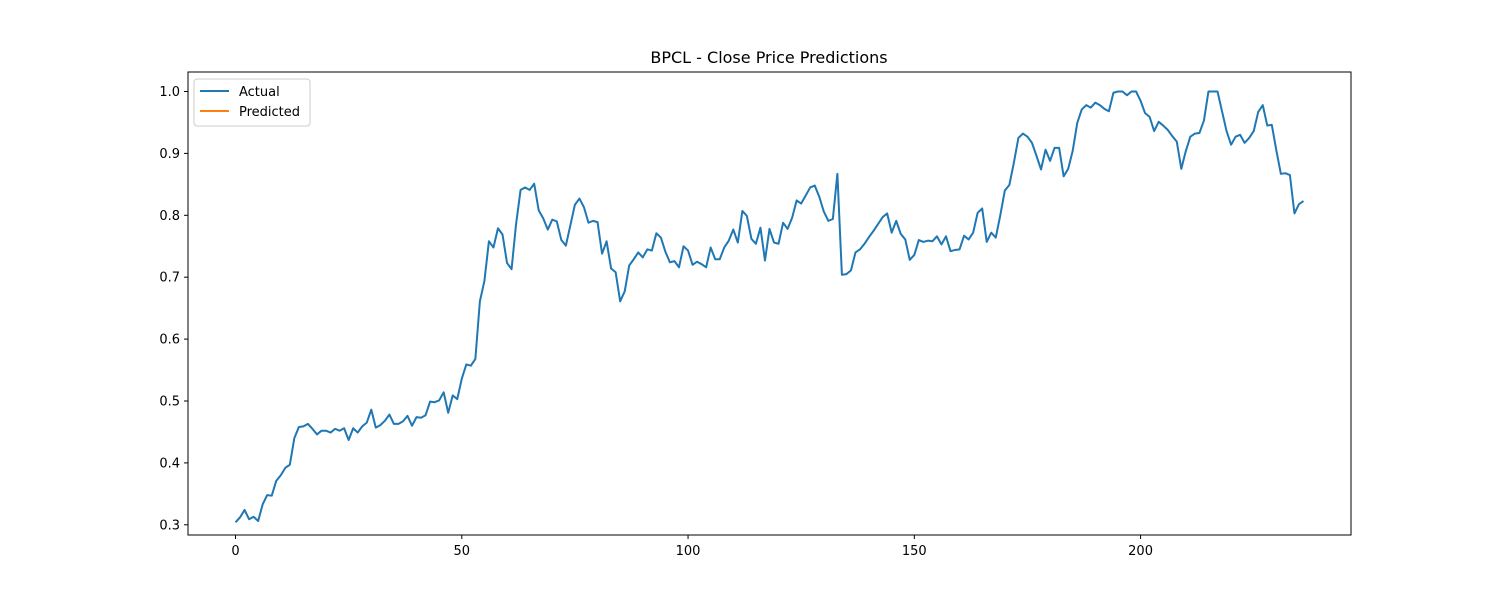 The height and width of the screenshot is (600, 1500). Describe the element at coordinates (169, 525) in the screenshot. I see `y-tick-label: 0.3` at that location.